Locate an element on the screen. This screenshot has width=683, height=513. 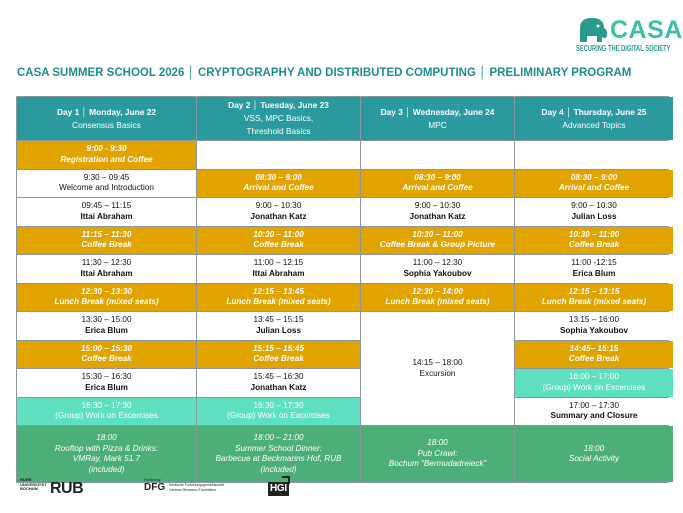
break-slot: 14:45– 15:15 Coffee Break is located at coordinates (594, 354).